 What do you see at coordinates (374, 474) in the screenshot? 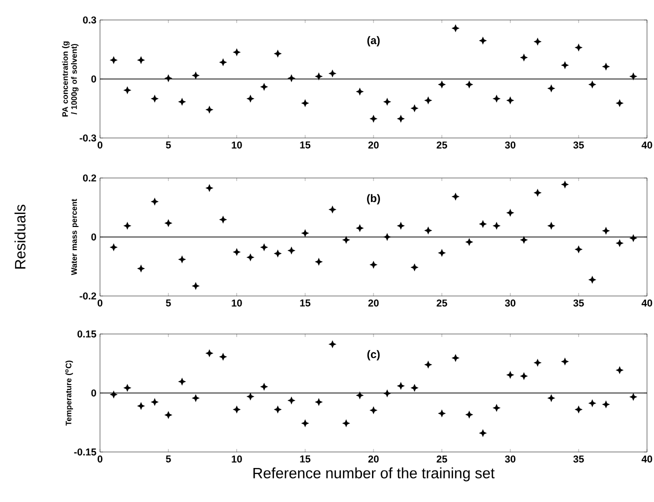
I see `x-axis-title: Reference number of the training set` at bounding box center [374, 474].